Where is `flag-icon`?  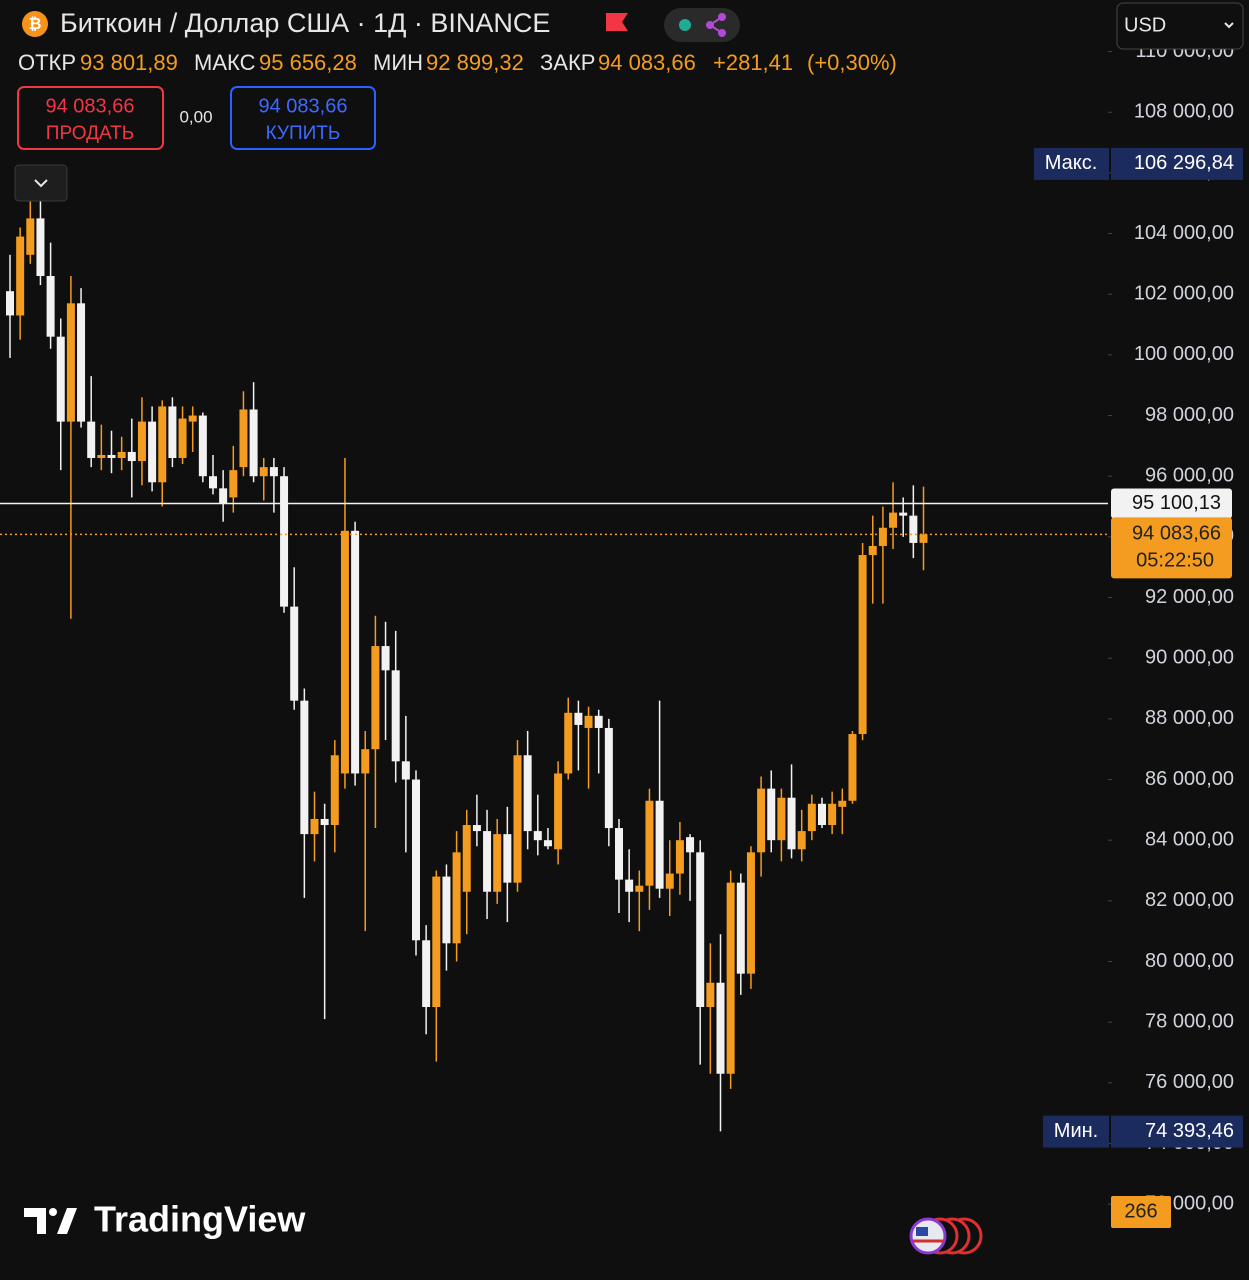 flag-icon is located at coordinates (617, 22).